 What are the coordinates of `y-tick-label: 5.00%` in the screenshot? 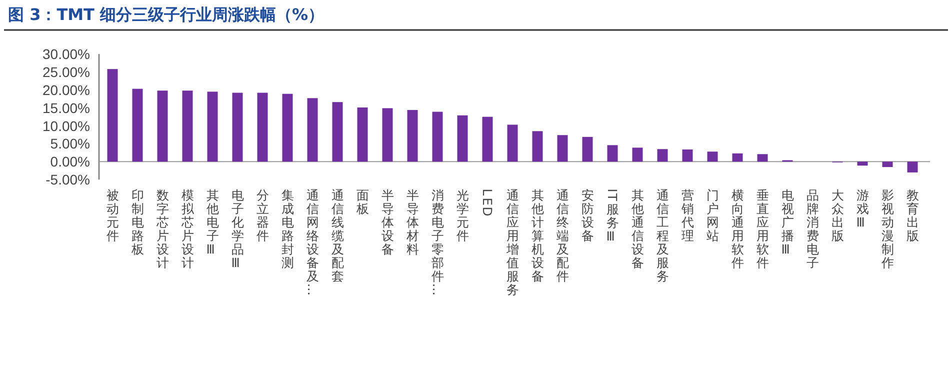 It's located at (70, 144).